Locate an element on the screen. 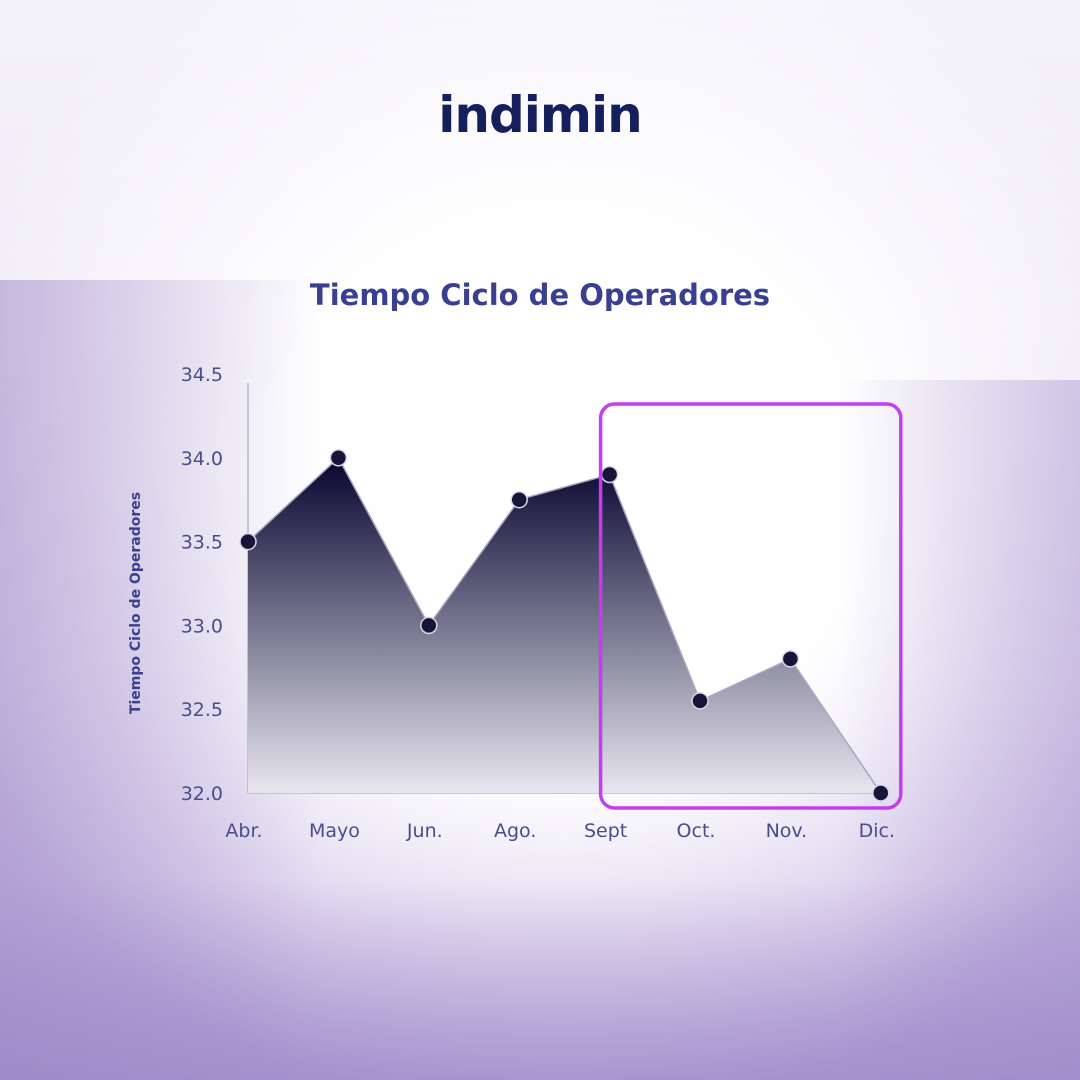  y-tick-label: 33.5 is located at coordinates (202, 543).